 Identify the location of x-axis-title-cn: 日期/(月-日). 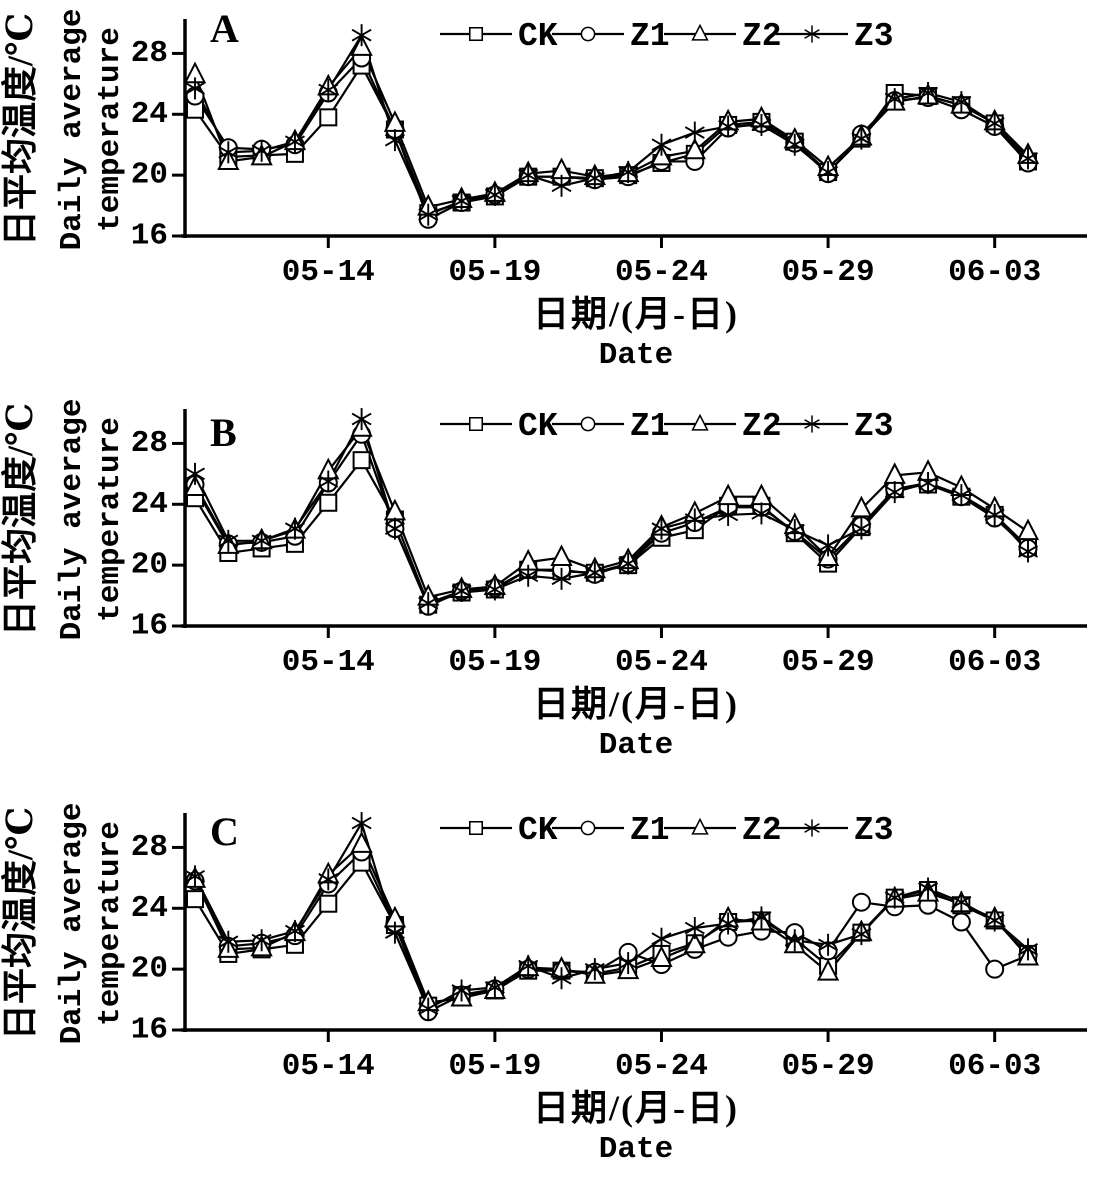
(636, 314).